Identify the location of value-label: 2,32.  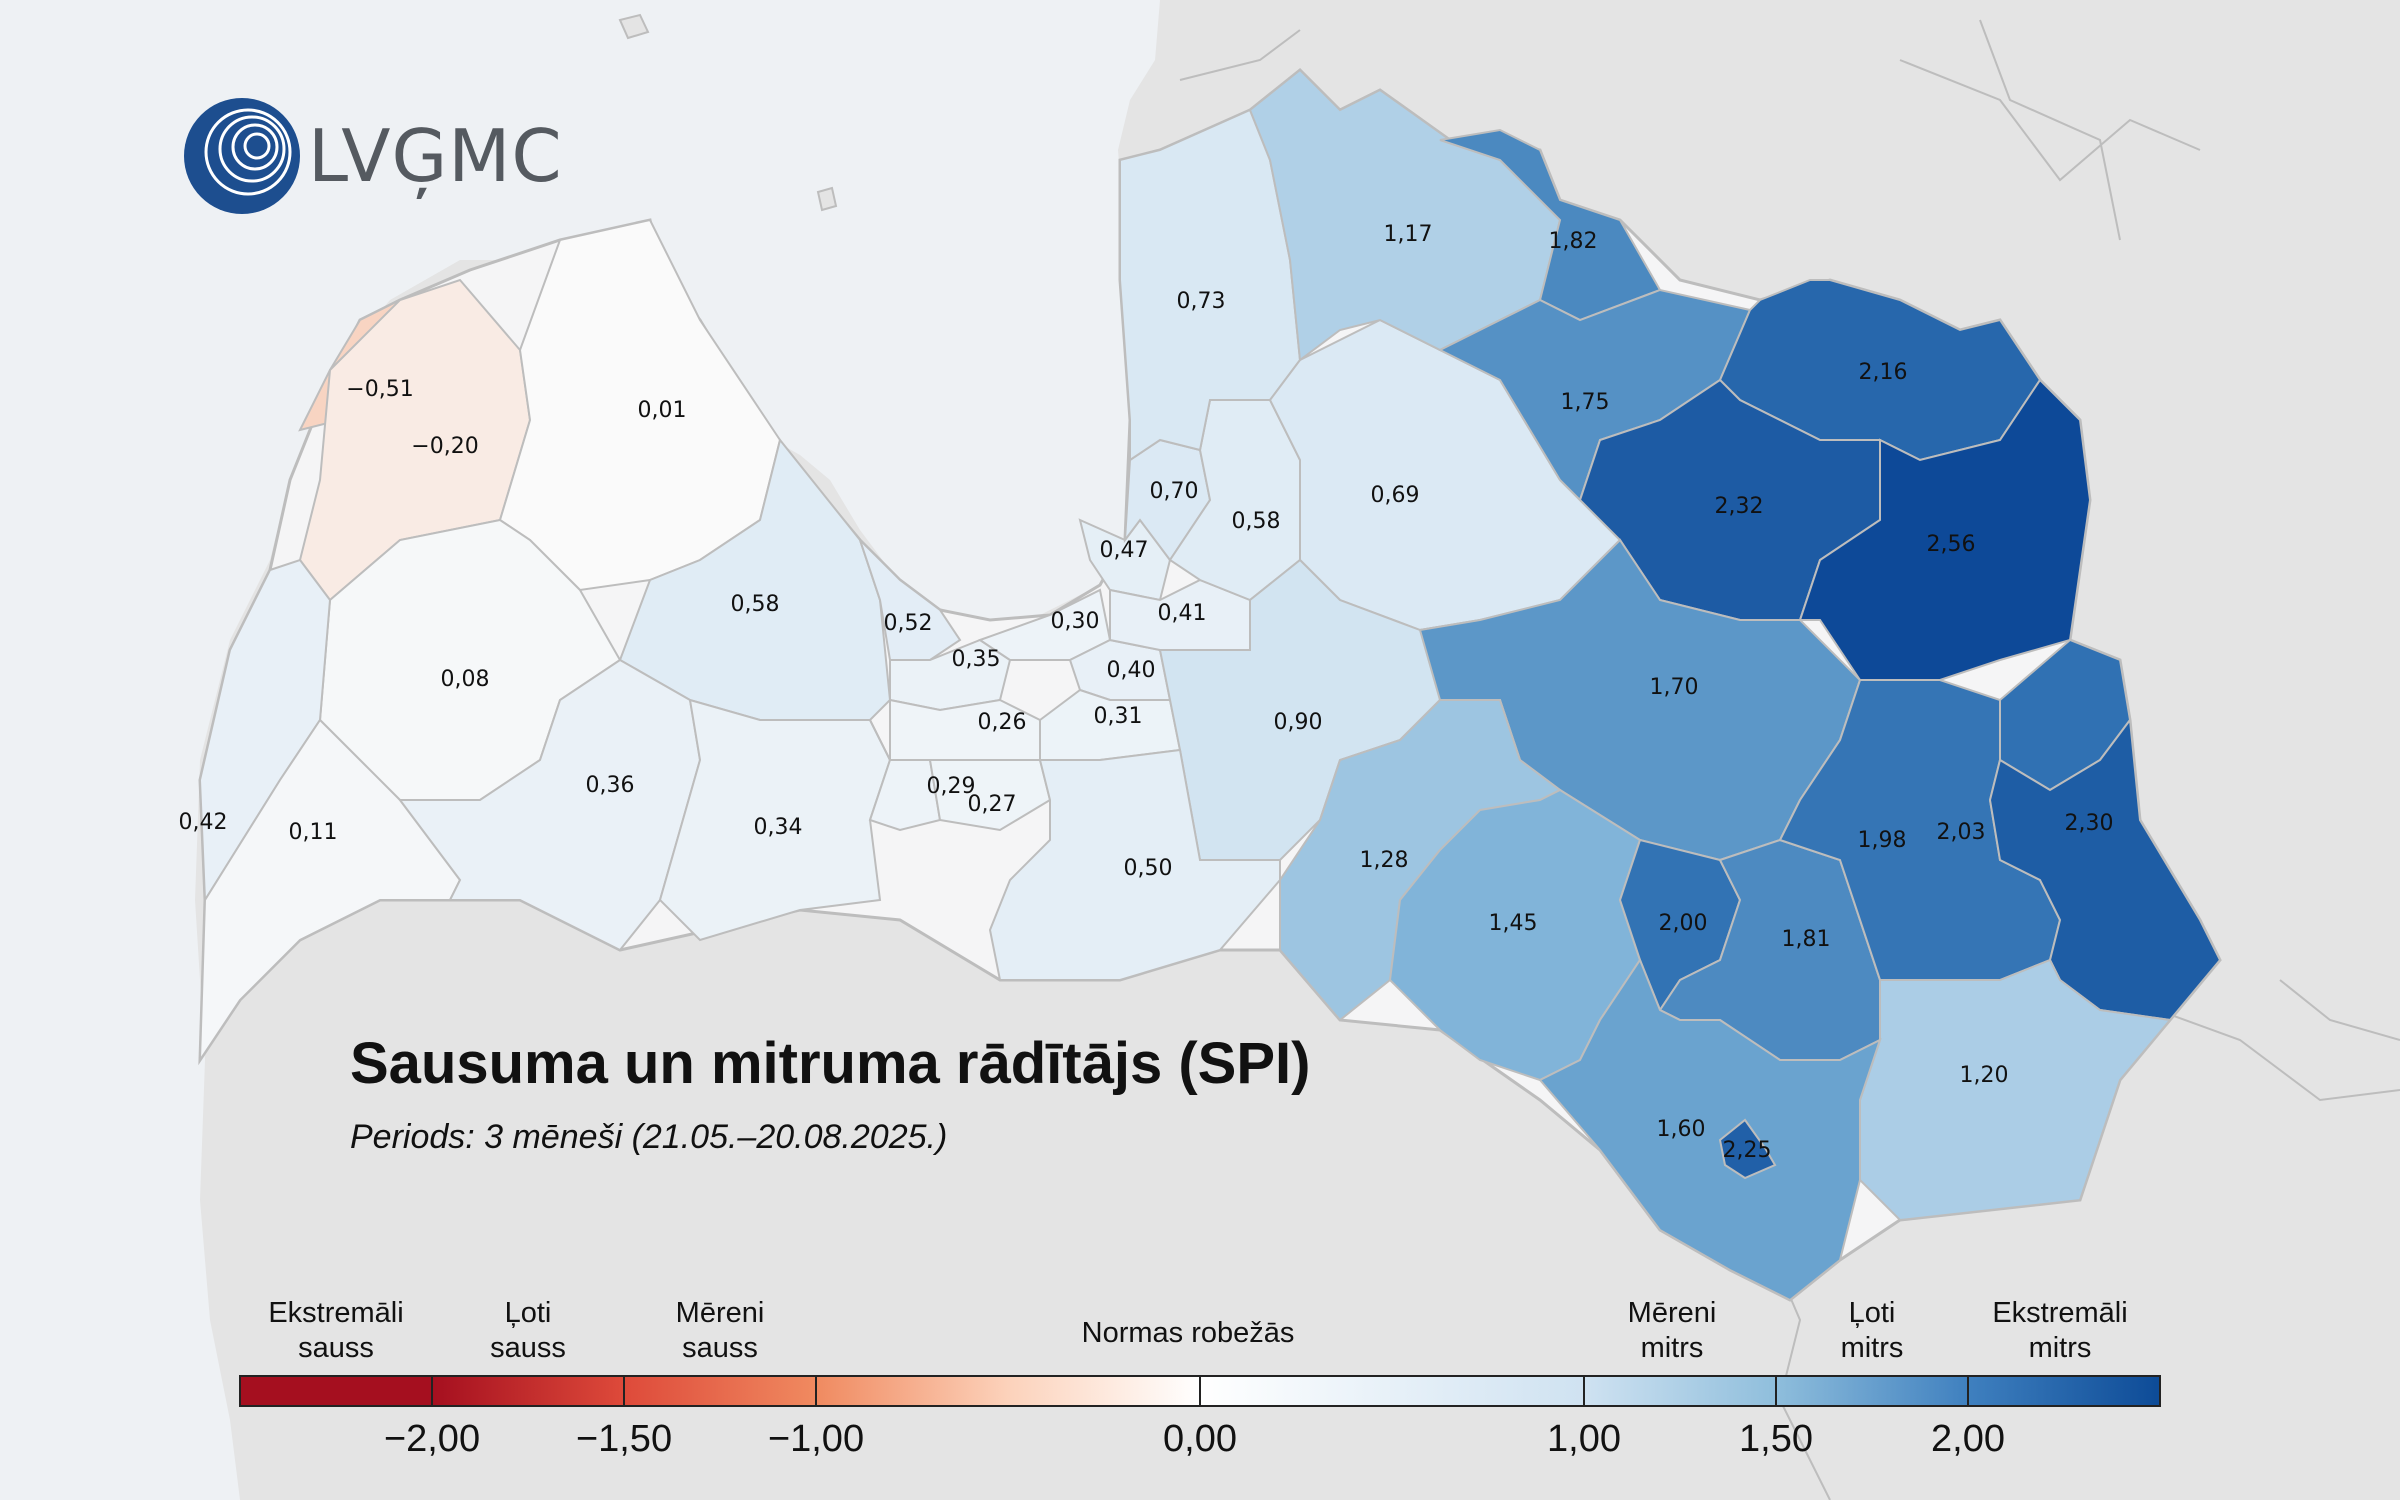
(1739, 506).